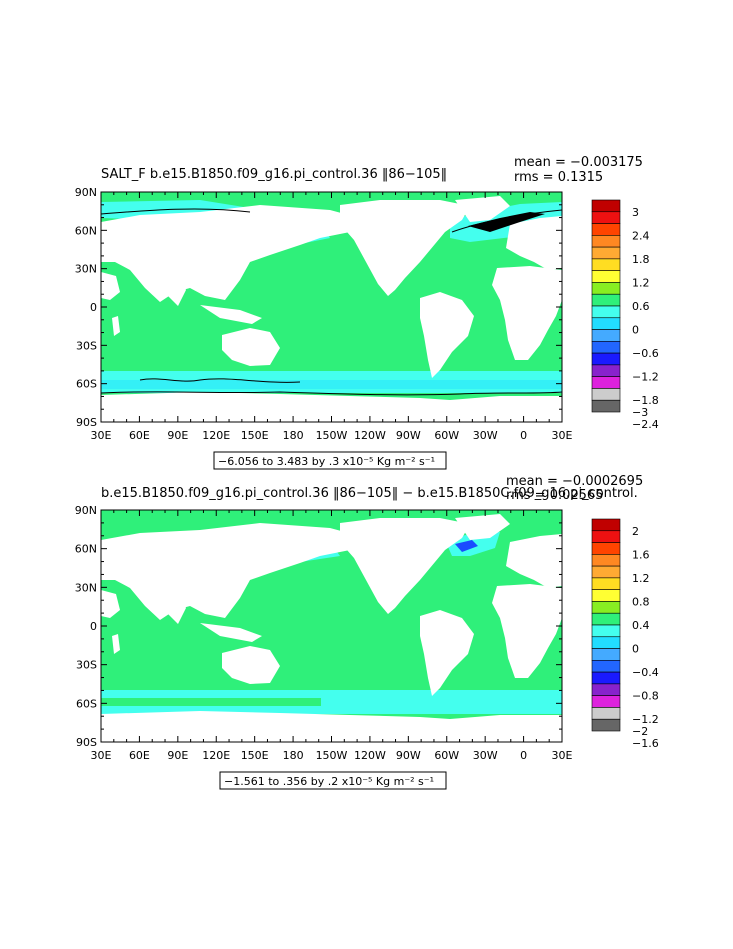  Describe the element at coordinates (139, 755) in the screenshot. I see `x-tick-label: 60E` at that location.